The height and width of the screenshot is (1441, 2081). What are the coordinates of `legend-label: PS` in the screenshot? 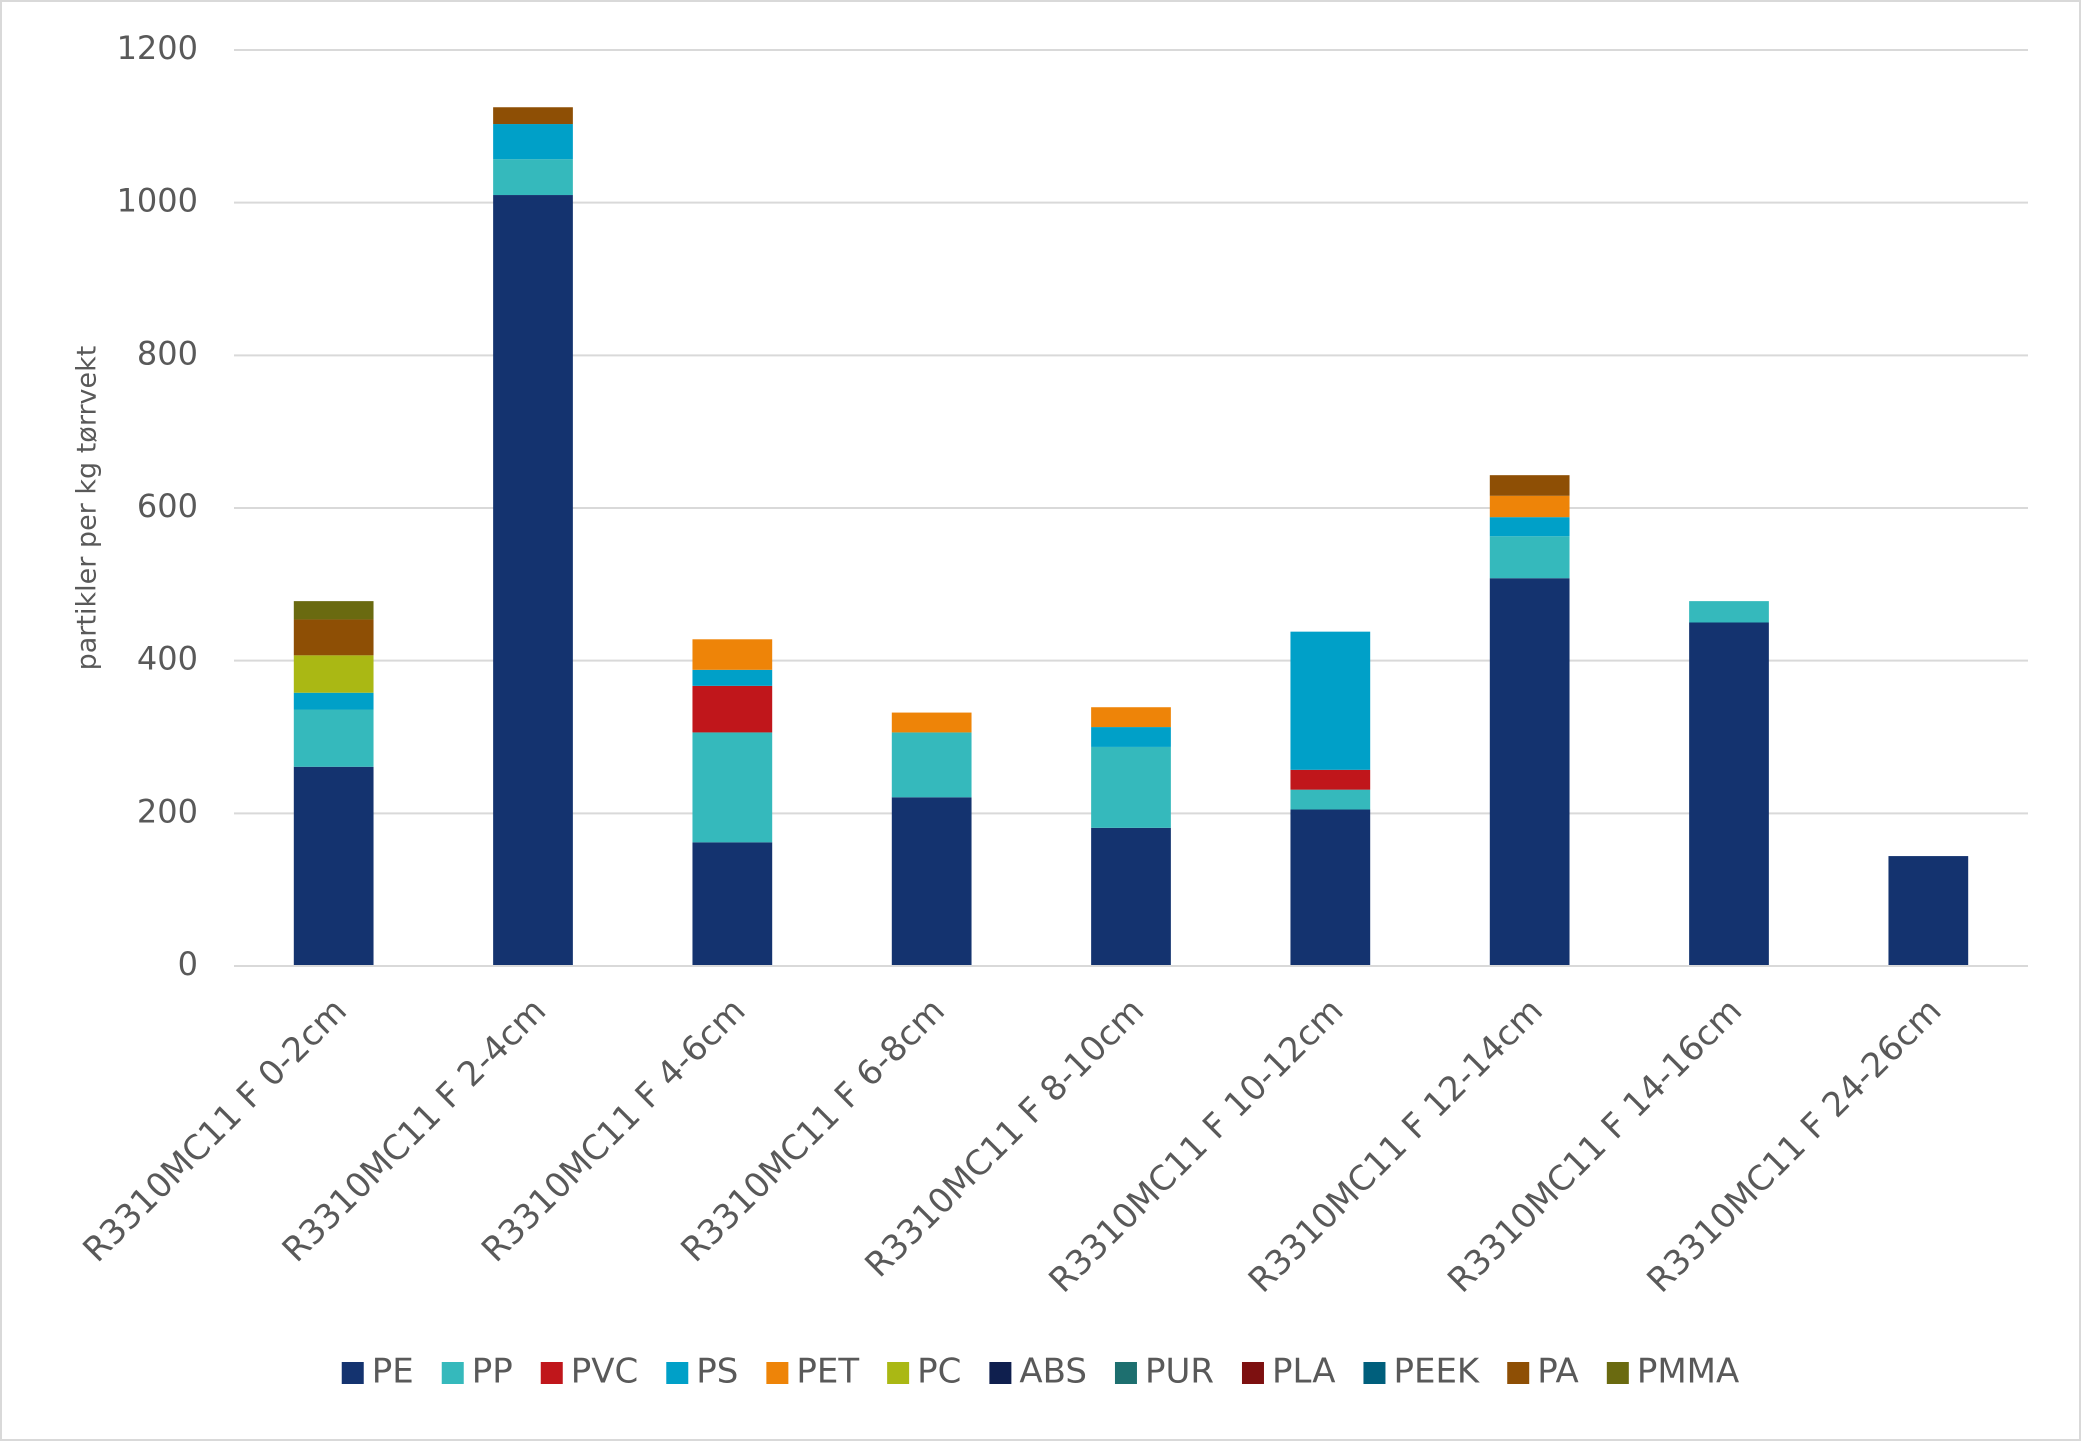 It's located at (717, 1372).